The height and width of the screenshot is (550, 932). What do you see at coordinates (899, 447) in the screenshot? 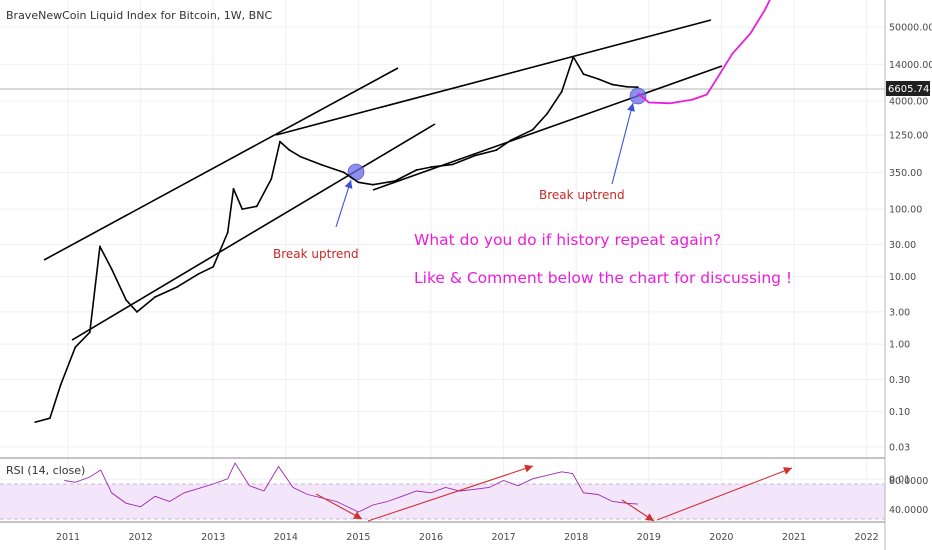
I see `y-tick-label: 0.03` at bounding box center [899, 447].